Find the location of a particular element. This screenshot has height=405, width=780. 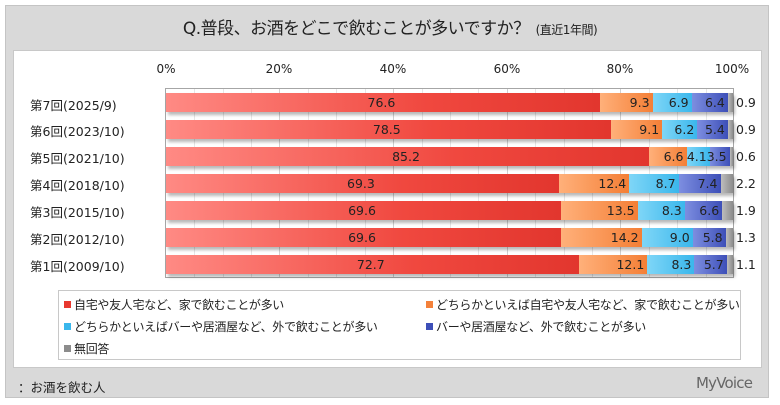

bar-value-label: 14.2 is located at coordinates (624, 237).